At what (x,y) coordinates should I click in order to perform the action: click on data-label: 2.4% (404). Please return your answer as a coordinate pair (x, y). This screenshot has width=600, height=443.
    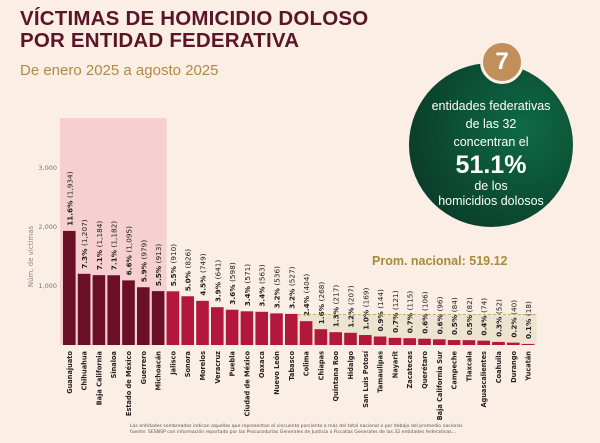
    Looking at the image, I should click on (306, 295).